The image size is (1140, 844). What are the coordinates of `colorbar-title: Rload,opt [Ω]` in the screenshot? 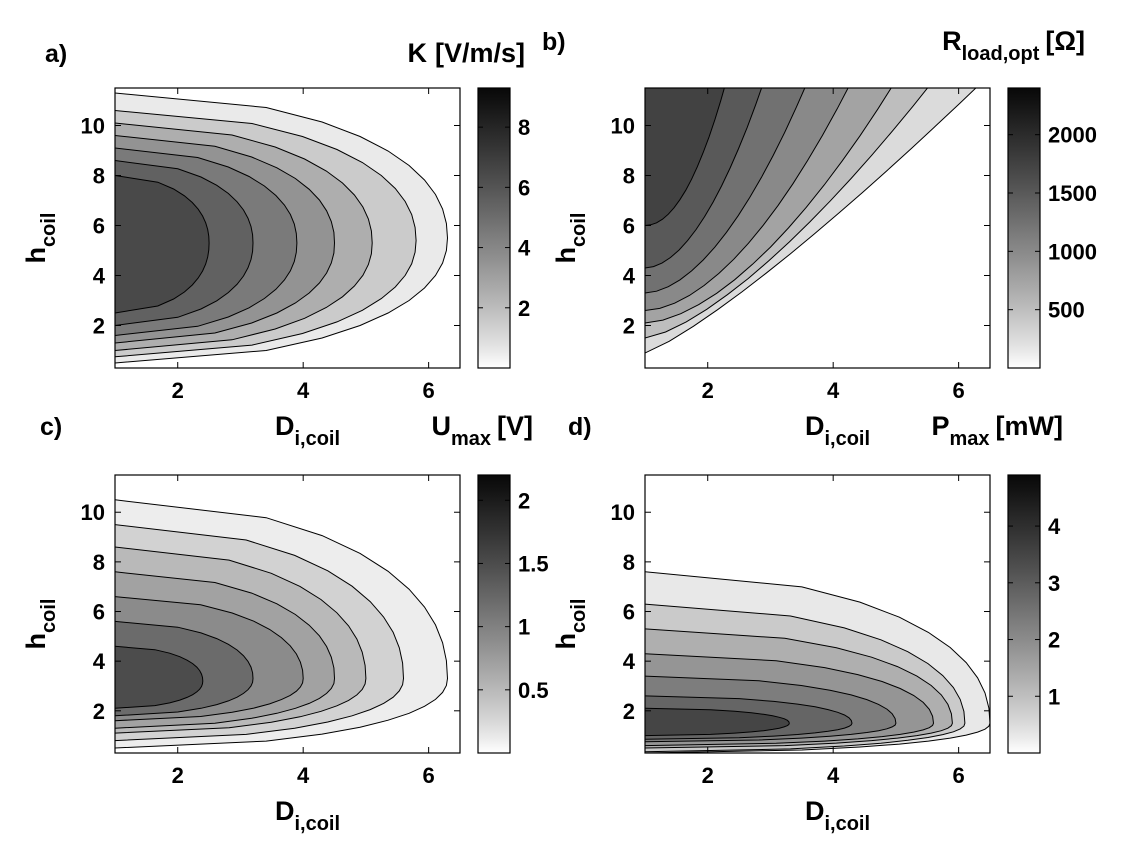 It's located at (1013, 45).